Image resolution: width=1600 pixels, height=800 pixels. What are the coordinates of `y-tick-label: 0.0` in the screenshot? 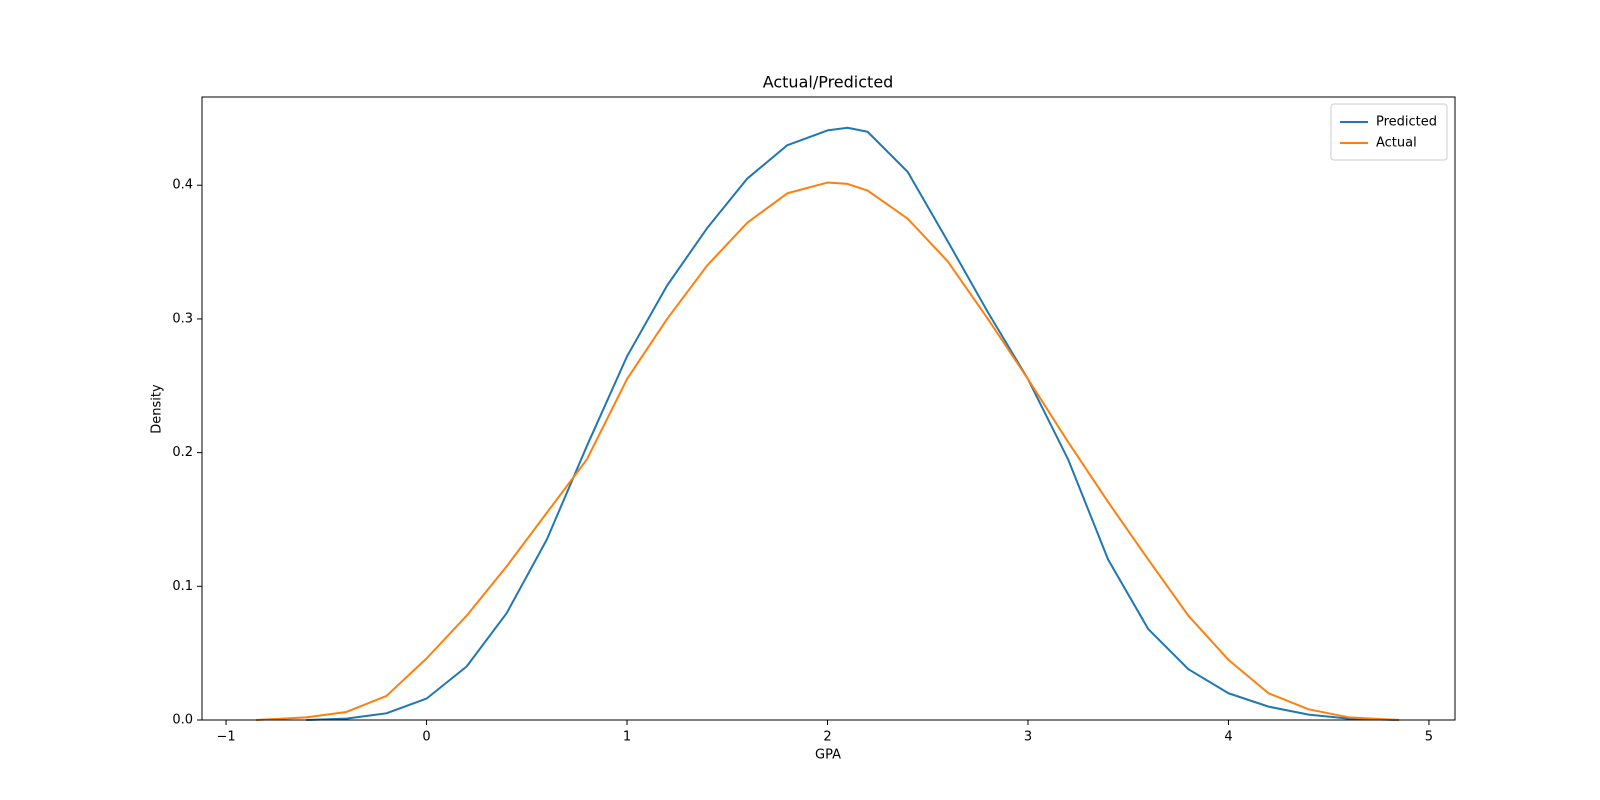 It's located at (182, 720).